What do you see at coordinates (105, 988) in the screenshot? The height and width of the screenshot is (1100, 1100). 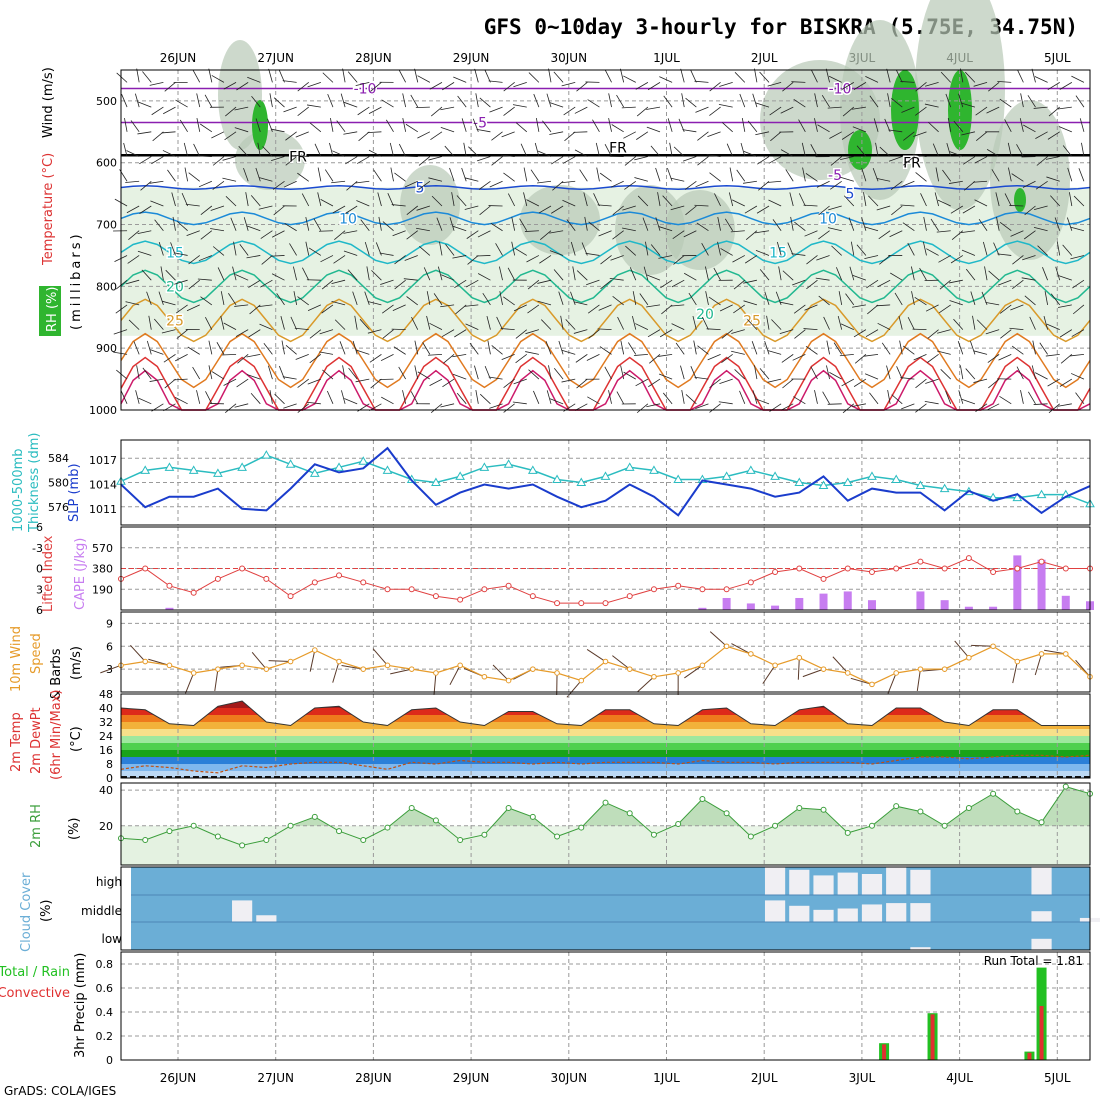 I see `precip-tick: 0.6` at bounding box center [105, 988].